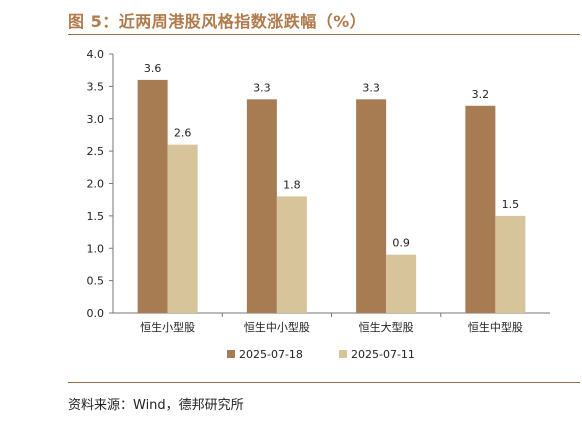 The image size is (582, 421). I want to click on data-label: 2.6, so click(183, 133).